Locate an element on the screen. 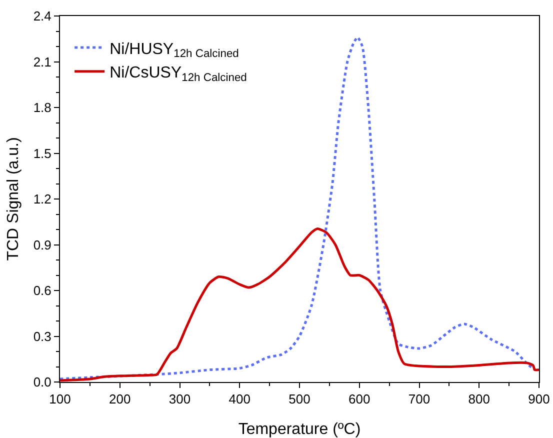  x-tick-label: 200 is located at coordinates (120, 399).